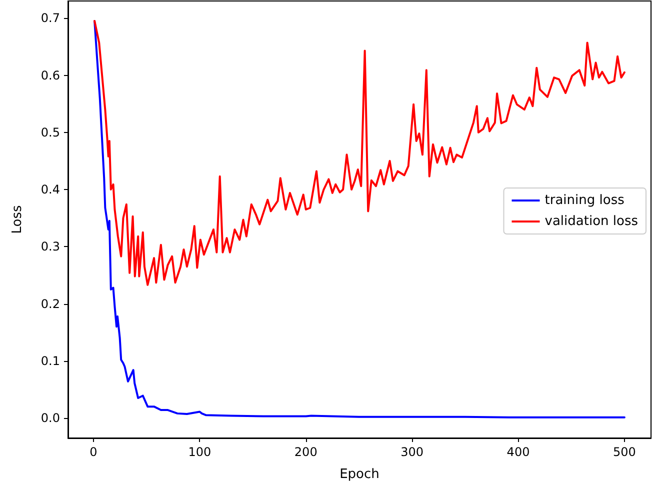  I want to click on y-tick-label: 0.4, so click(50, 189).